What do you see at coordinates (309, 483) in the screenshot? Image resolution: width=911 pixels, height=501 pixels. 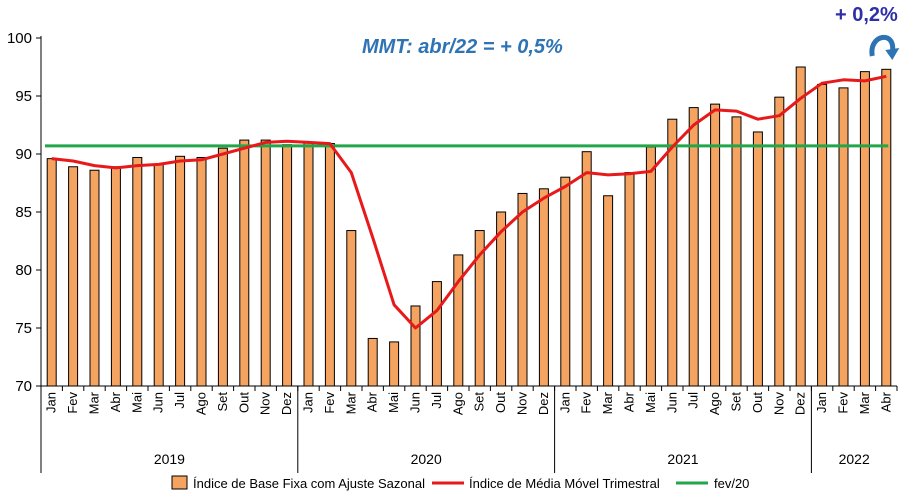 I see `legend-label-bars: Índice de Base Fixa com Ajuste Sazonal` at bounding box center [309, 483].